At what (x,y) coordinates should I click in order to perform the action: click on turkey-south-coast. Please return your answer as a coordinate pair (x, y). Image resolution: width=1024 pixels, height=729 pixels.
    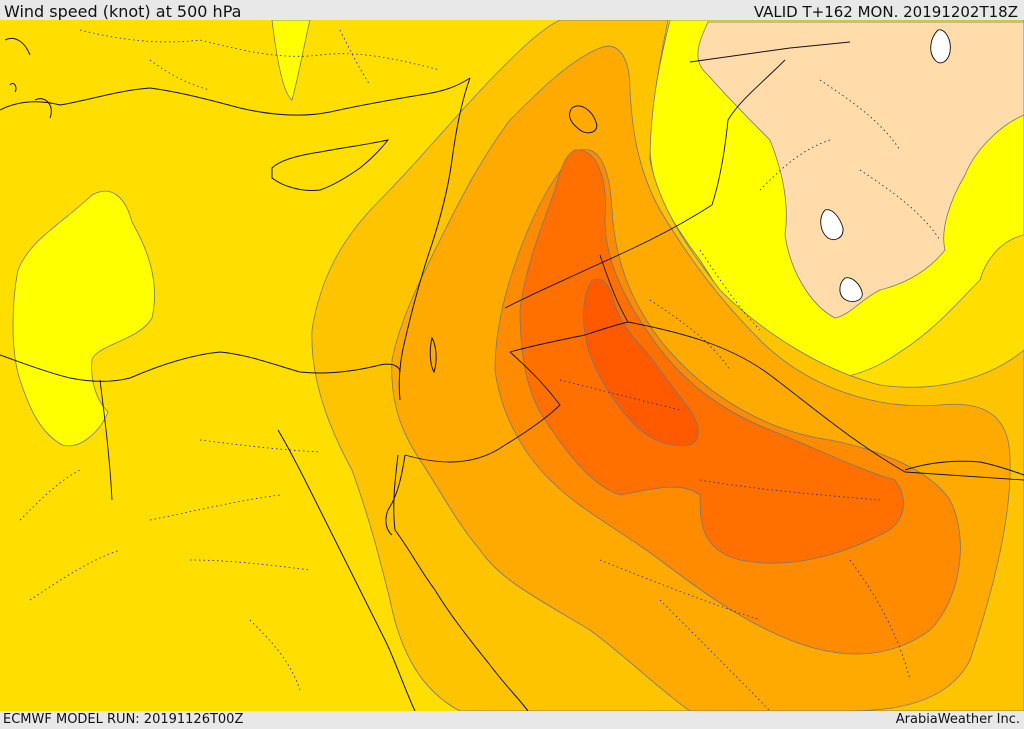
    Looking at the image, I should click on (235, 96).